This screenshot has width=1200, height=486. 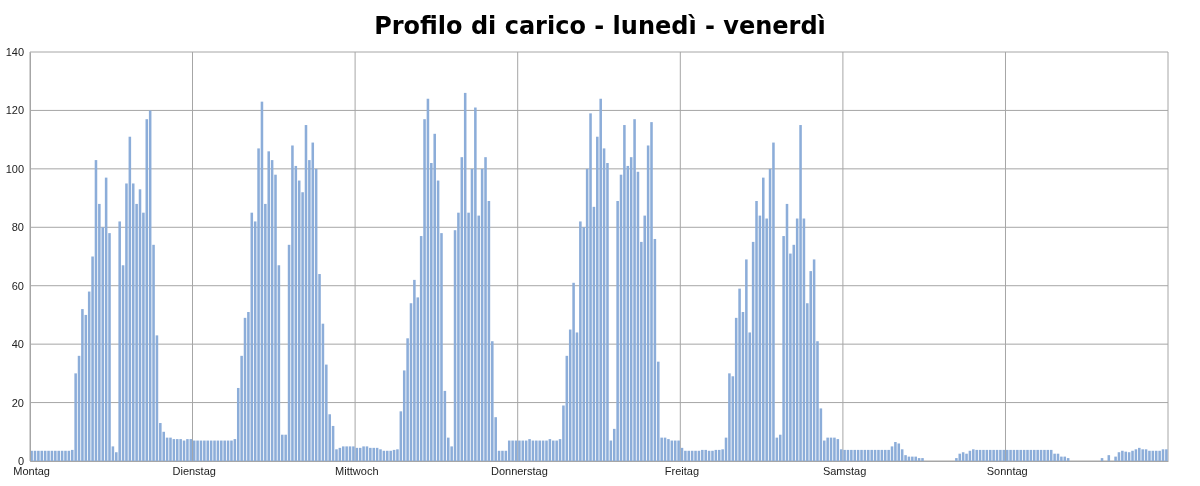 I want to click on x-tick-label: Sonntag, so click(x=1007, y=470).